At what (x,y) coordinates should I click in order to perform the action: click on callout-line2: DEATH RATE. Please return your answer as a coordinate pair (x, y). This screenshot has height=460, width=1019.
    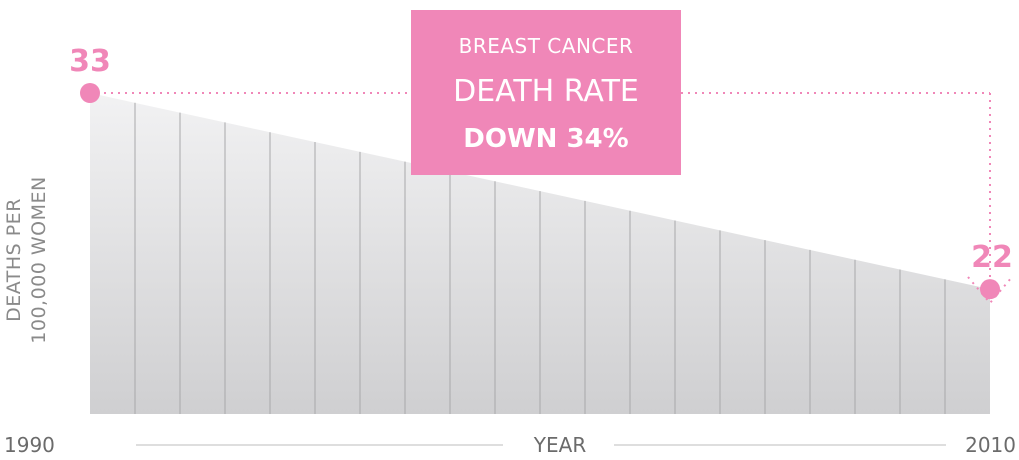
    Looking at the image, I should click on (546, 91).